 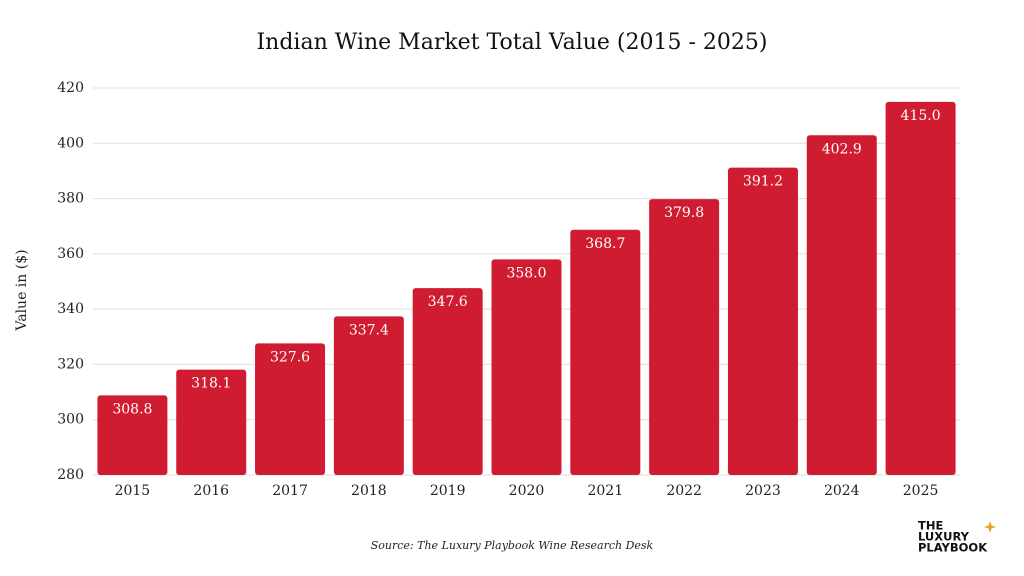 I want to click on y-tick-label: 380, so click(x=70, y=199).